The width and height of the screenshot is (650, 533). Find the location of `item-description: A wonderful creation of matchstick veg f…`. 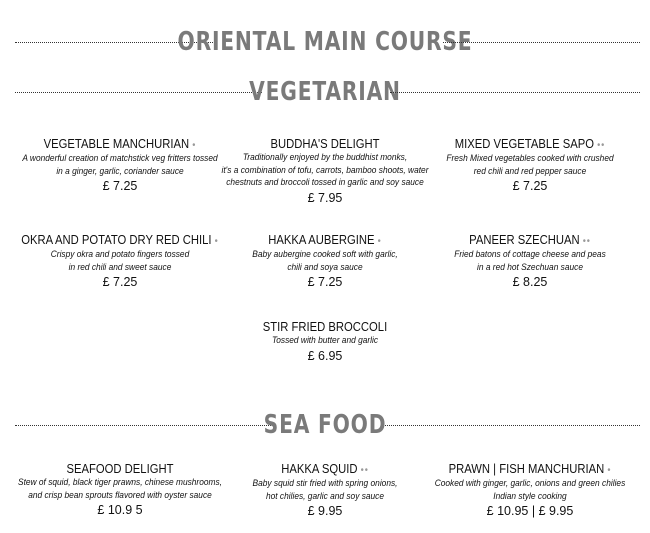

item-description: A wonderful creation of matchstick veg f… is located at coordinates (120, 158).